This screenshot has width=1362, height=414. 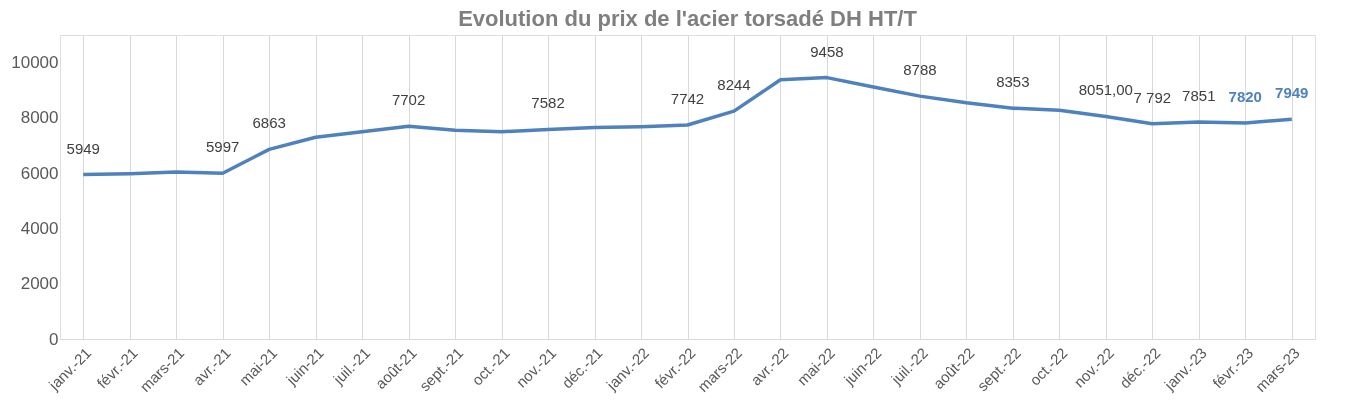 What do you see at coordinates (39, 284) in the screenshot?
I see `y-tick-label: 2000` at bounding box center [39, 284].